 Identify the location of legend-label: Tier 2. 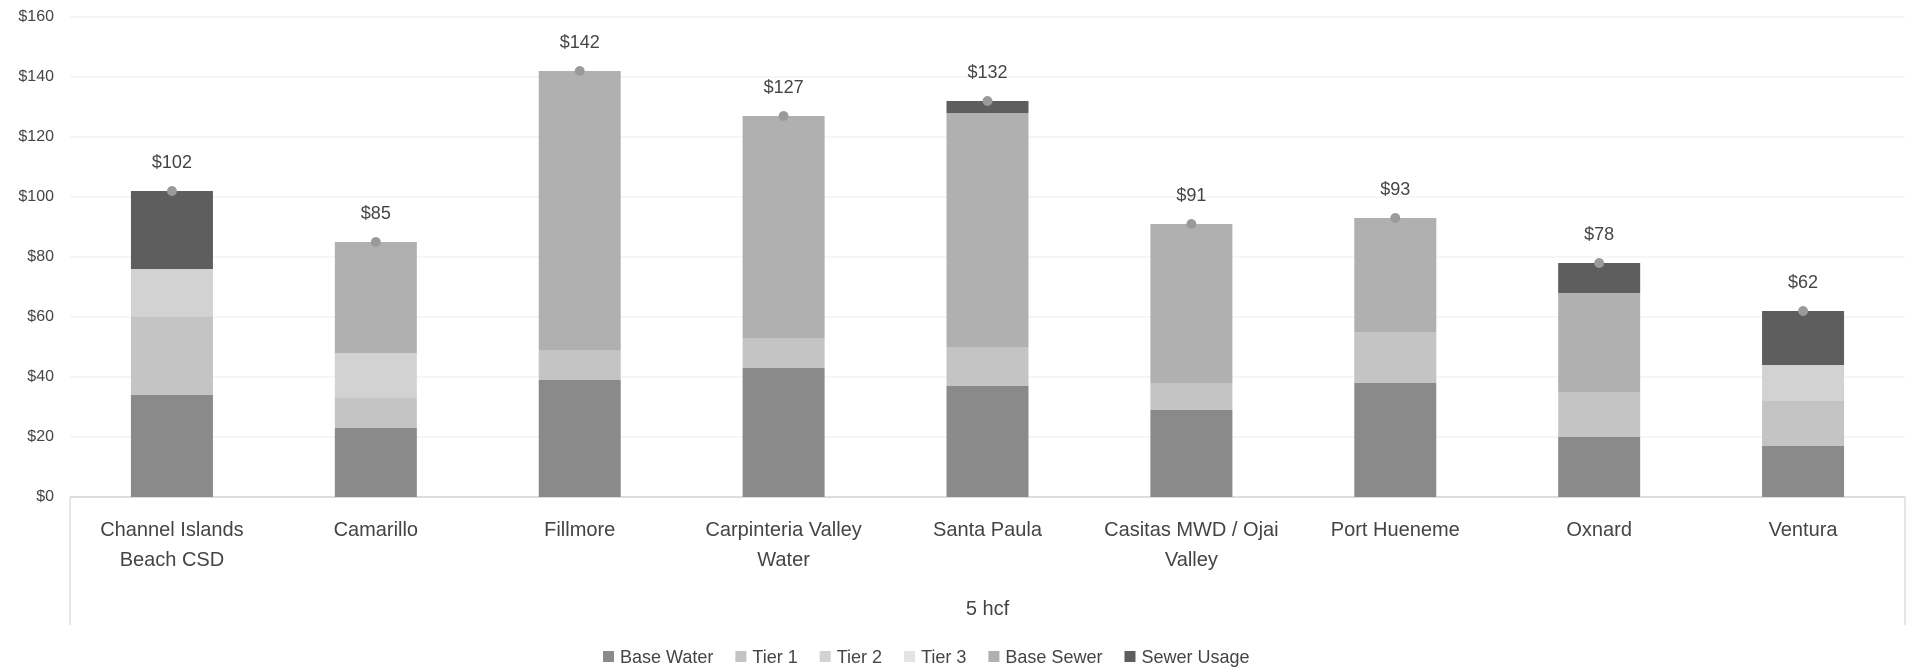
(859, 657).